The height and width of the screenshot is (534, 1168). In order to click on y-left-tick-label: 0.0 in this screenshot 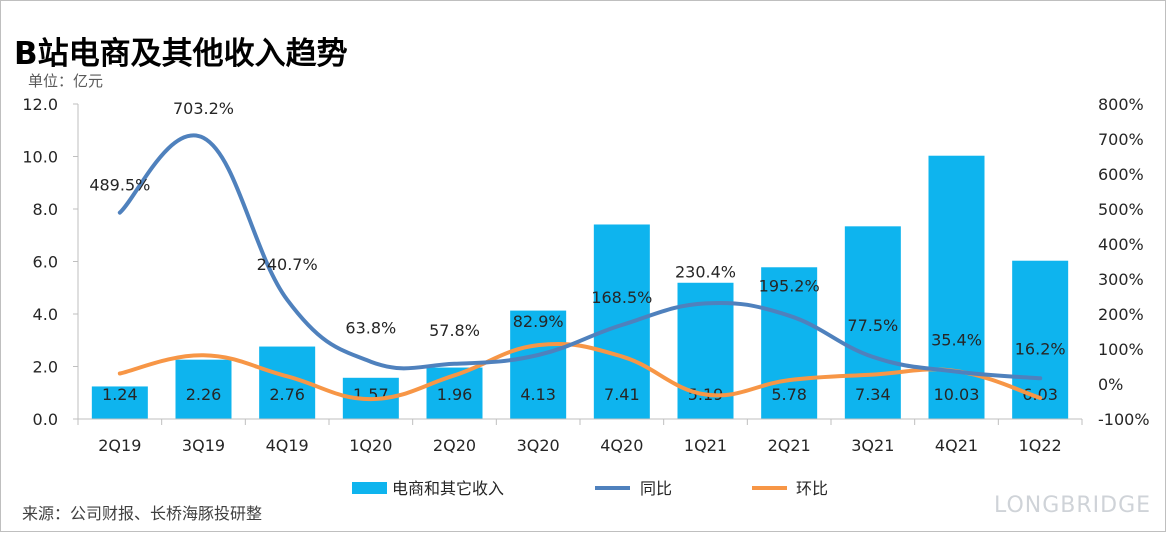, I will do `click(45, 419)`.